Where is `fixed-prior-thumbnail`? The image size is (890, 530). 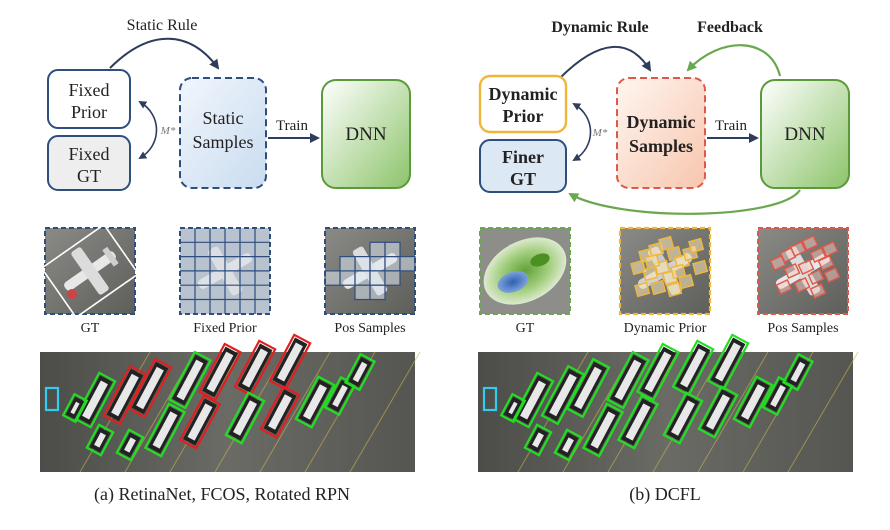
fixed-prior-thumbnail is located at coordinates (225, 271).